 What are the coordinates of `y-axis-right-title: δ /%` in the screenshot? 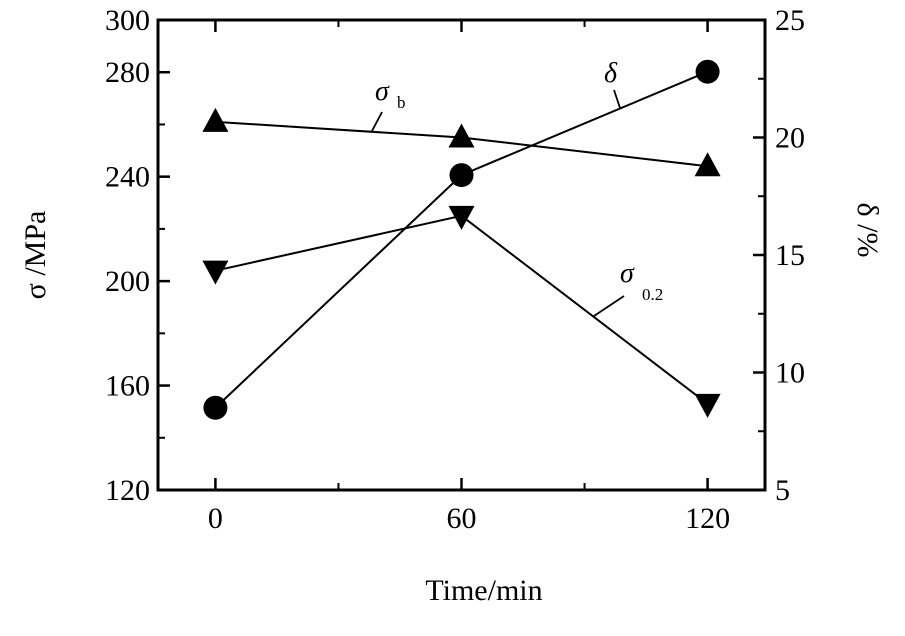 It's located at (867, 230).